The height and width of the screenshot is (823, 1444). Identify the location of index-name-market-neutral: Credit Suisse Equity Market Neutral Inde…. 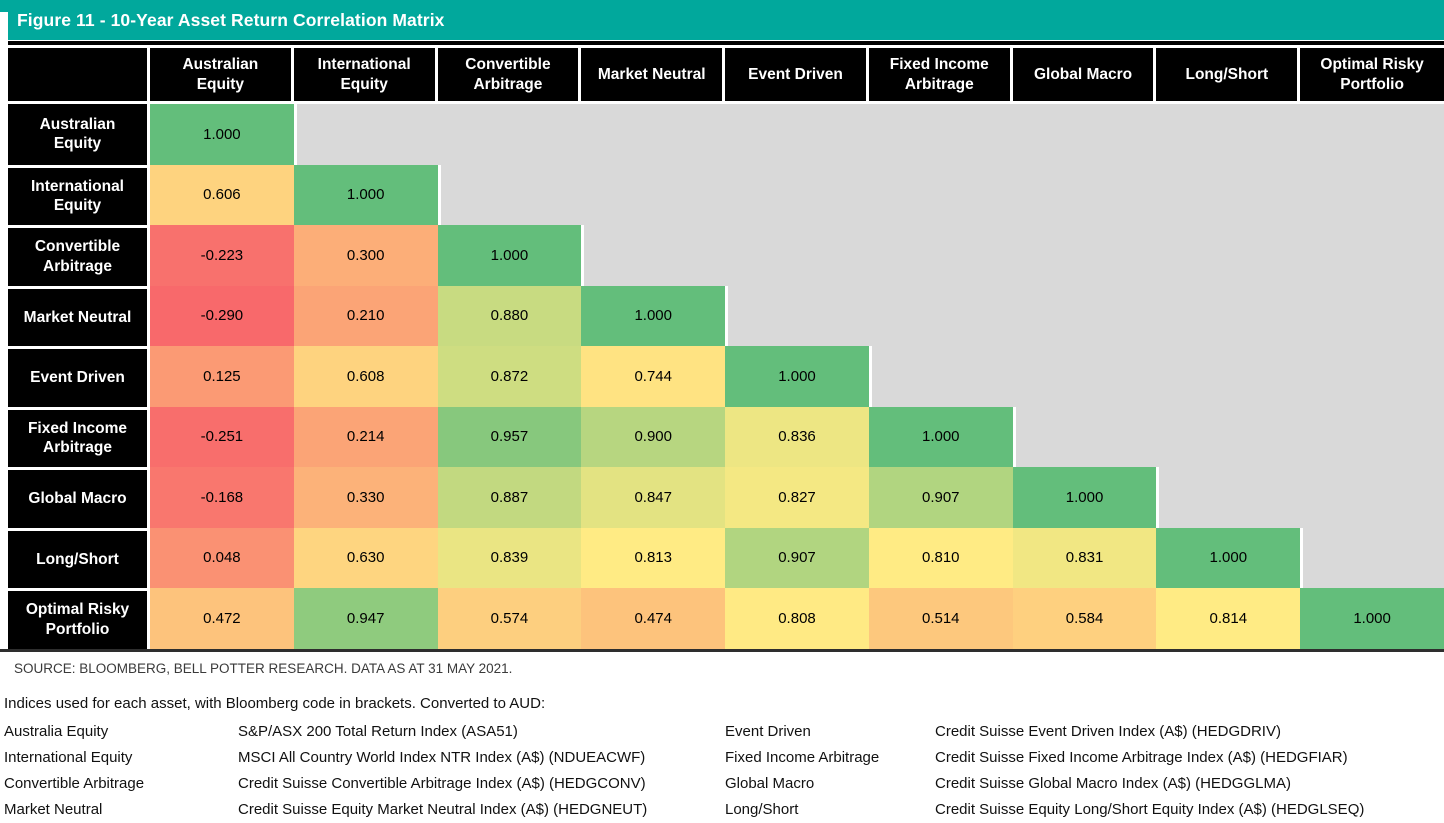
(443, 809).